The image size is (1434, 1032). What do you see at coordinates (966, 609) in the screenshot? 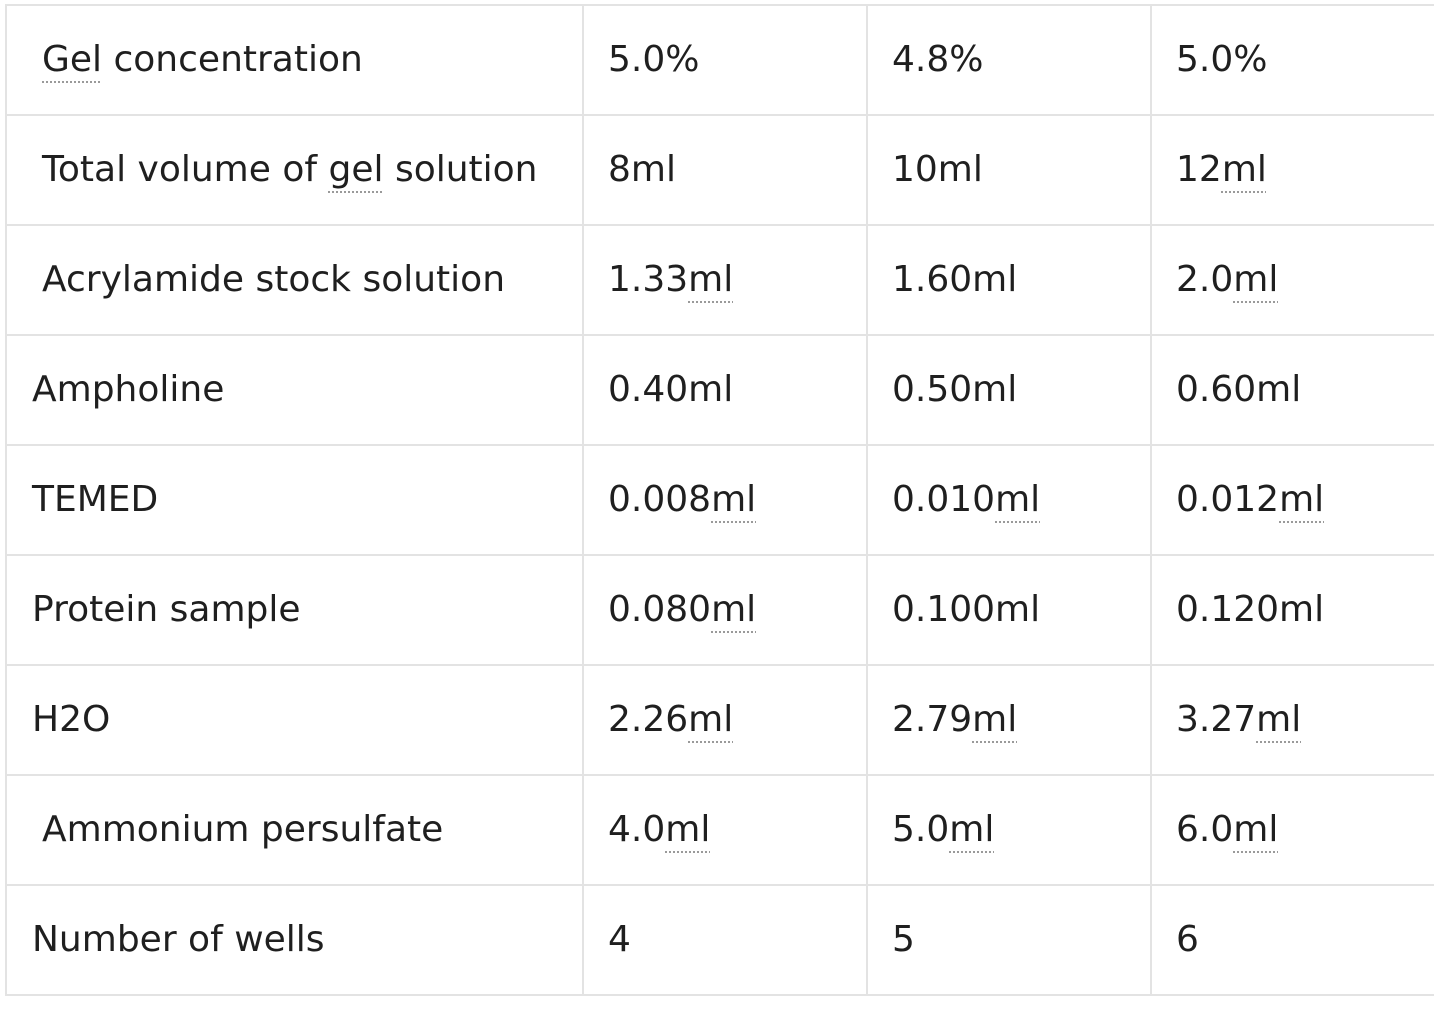
I see `value-text: 0.100ml` at bounding box center [966, 609].